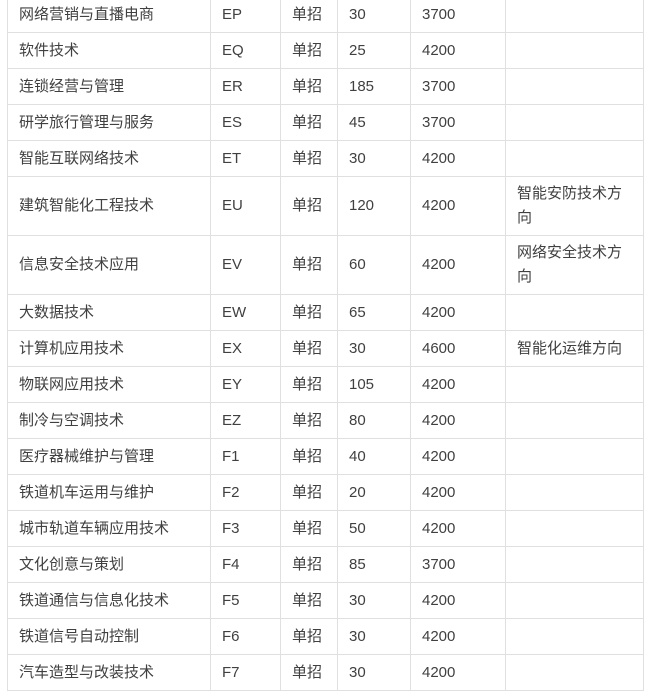 The width and height of the screenshot is (650, 699). Describe the element at coordinates (374, 206) in the screenshot. I see `cell-plan-count: 120` at that location.